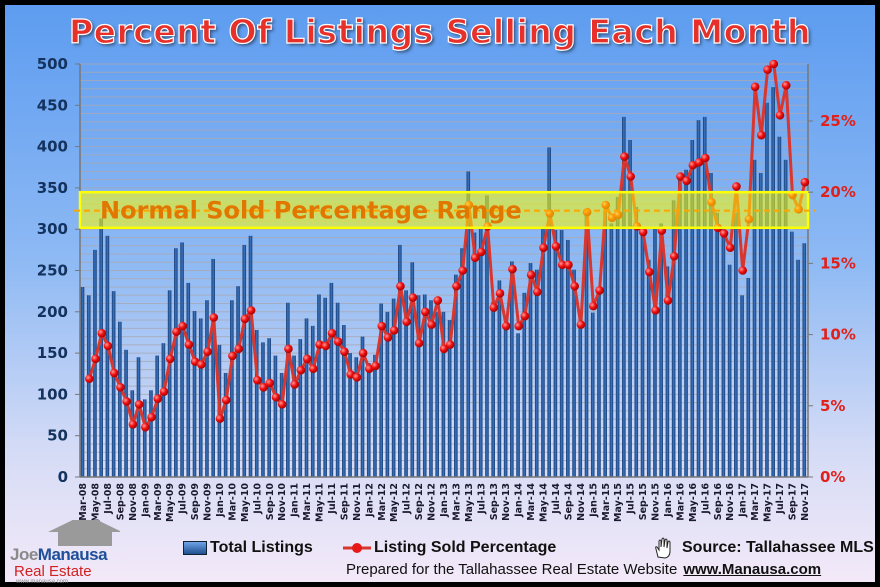  I want to click on legend-label: Total Listings, so click(261, 547).